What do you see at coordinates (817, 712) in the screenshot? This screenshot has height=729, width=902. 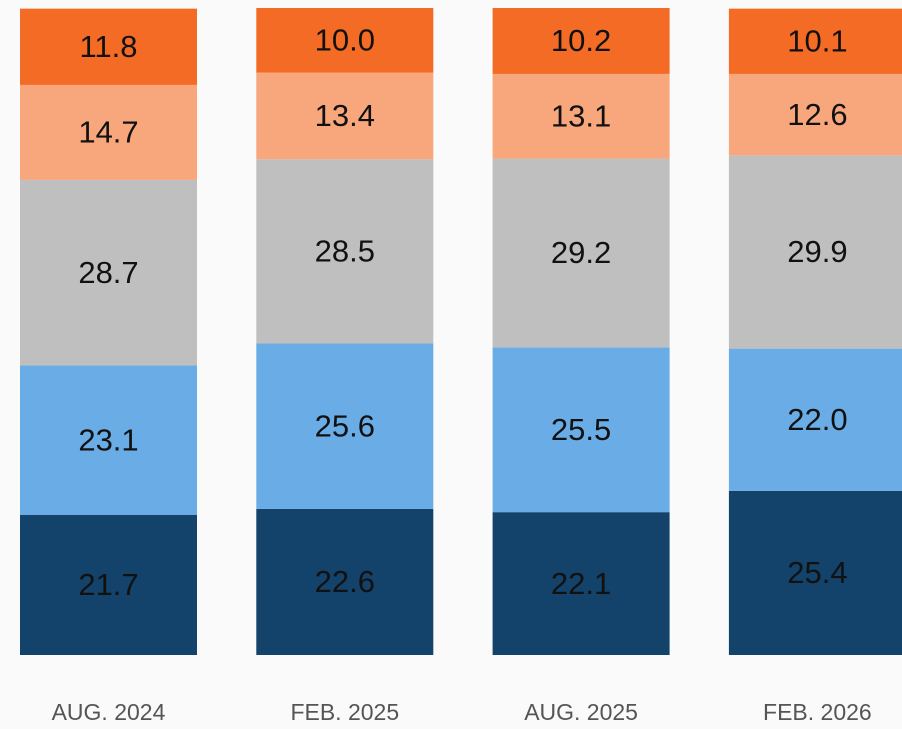 I see `x-tick-label: FEB. 2026` at bounding box center [817, 712].